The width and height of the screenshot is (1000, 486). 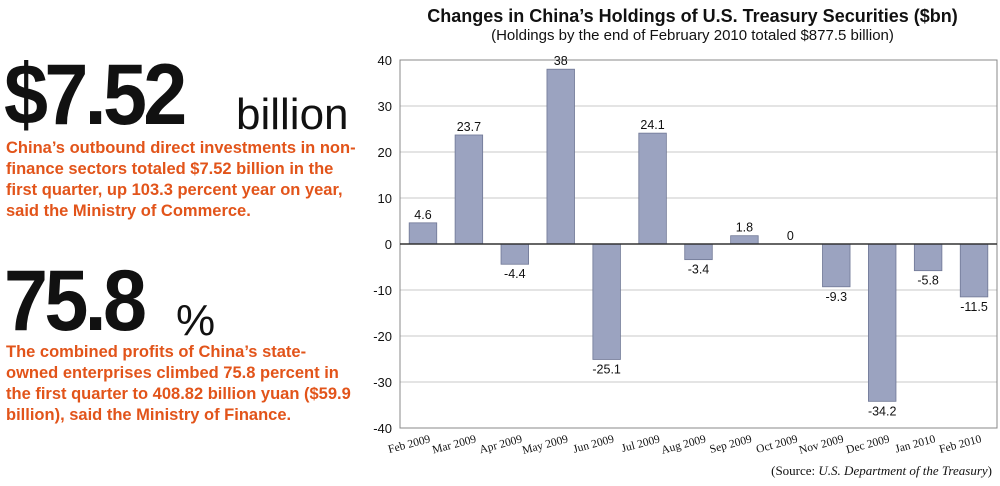 I want to click on x-tick-label: Jan 2010, so click(x=915, y=444).